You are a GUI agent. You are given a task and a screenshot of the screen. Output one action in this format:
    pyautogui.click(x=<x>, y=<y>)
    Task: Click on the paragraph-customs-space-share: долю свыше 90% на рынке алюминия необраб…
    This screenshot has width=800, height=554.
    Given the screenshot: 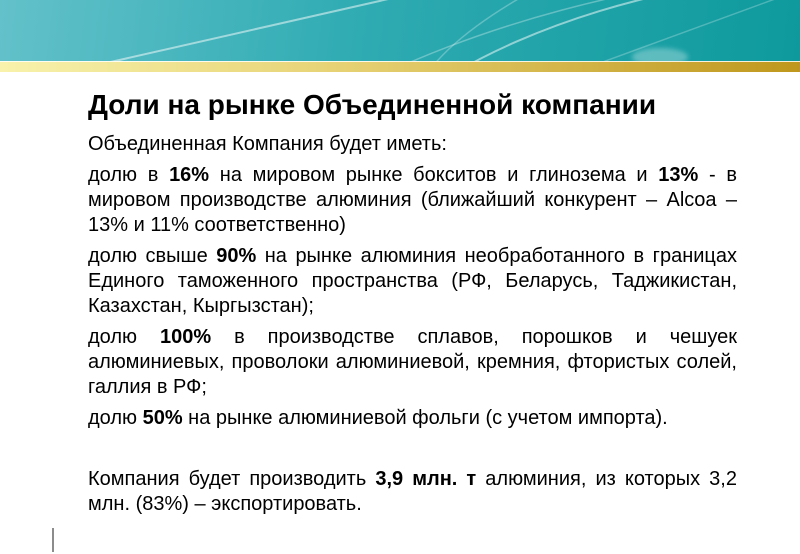 What is the action you would take?
    pyautogui.click(x=412, y=281)
    